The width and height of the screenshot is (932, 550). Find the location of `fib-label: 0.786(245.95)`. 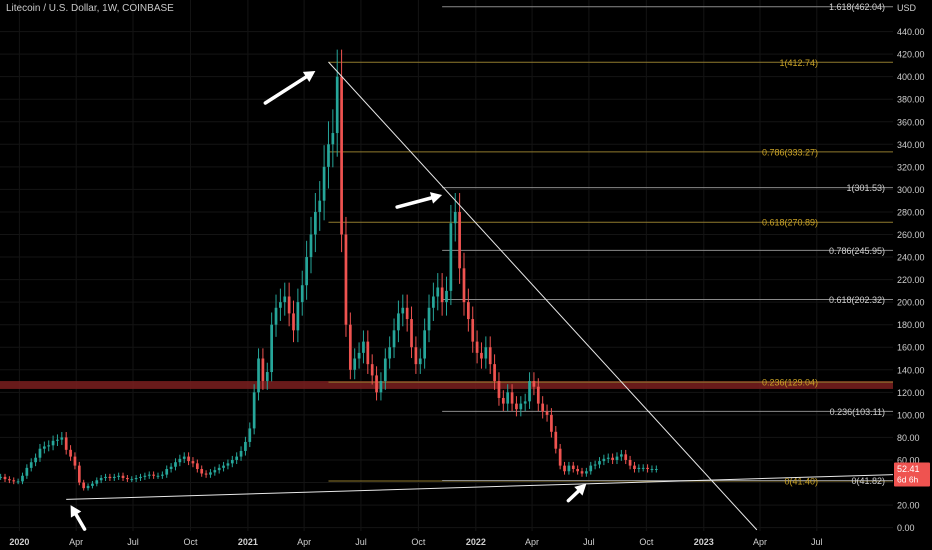

fib-label: 0.786(245.95) is located at coordinates (857, 251).